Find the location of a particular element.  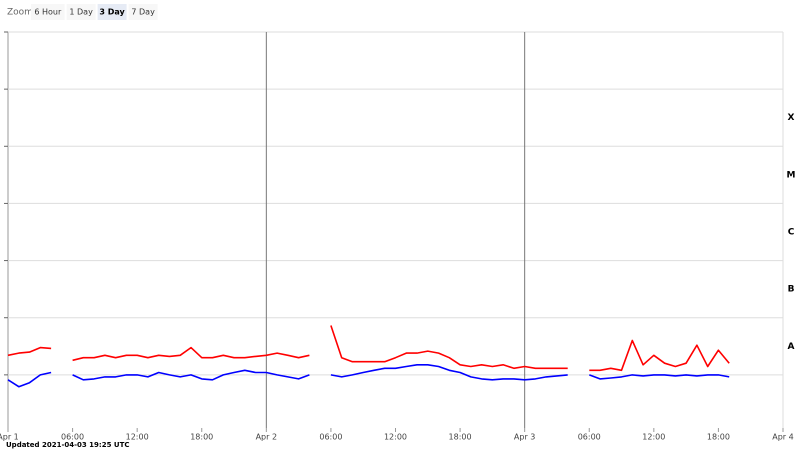

x-tick-label: Apr 2 is located at coordinates (266, 437).